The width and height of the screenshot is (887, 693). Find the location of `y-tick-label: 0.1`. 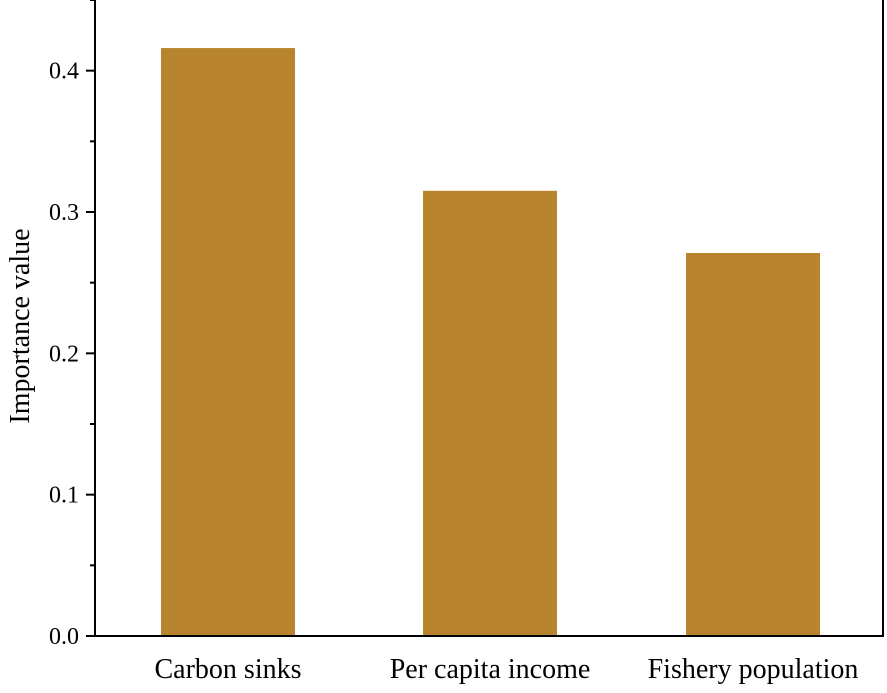

y-tick-label: 0.1 is located at coordinates (64, 496).